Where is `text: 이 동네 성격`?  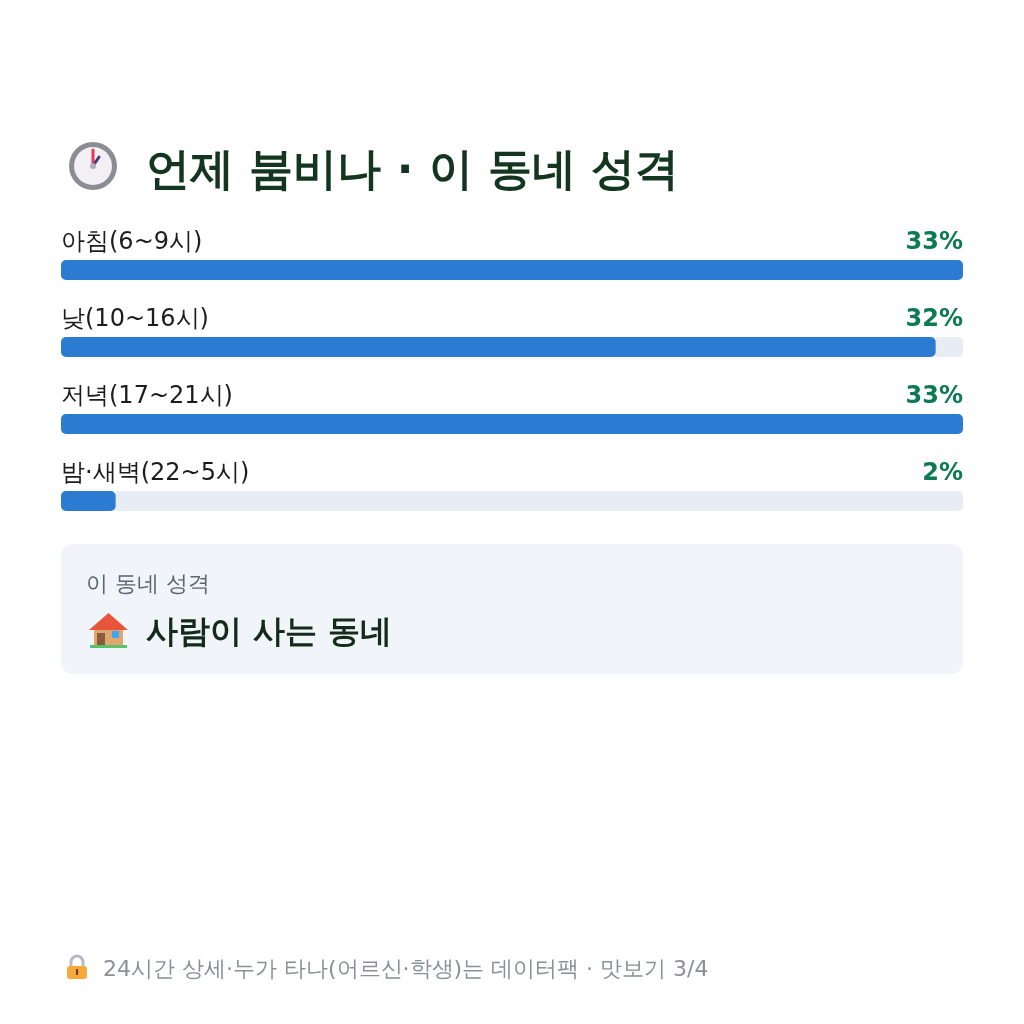
text: 이 동네 성격 is located at coordinates (148, 583).